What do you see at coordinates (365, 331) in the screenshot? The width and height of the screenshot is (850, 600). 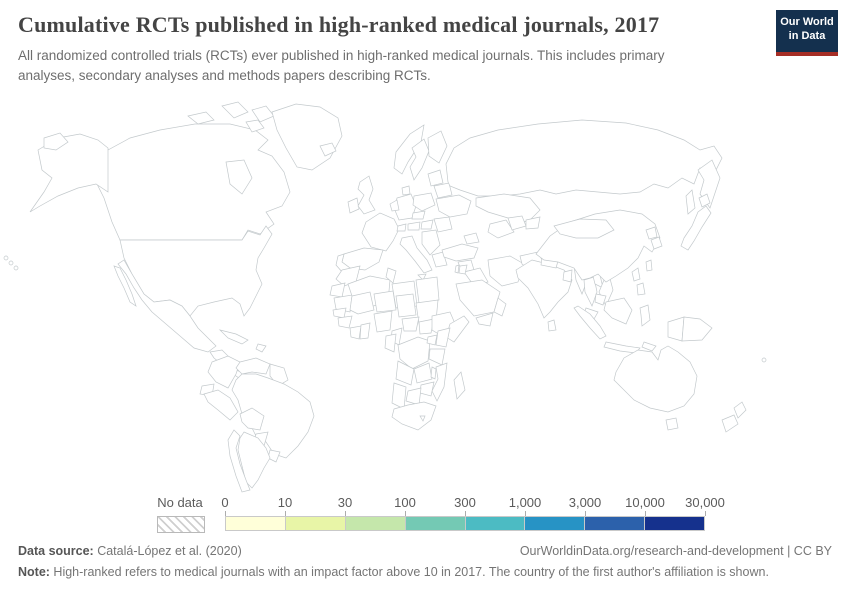 I see `country-ghana` at bounding box center [365, 331].